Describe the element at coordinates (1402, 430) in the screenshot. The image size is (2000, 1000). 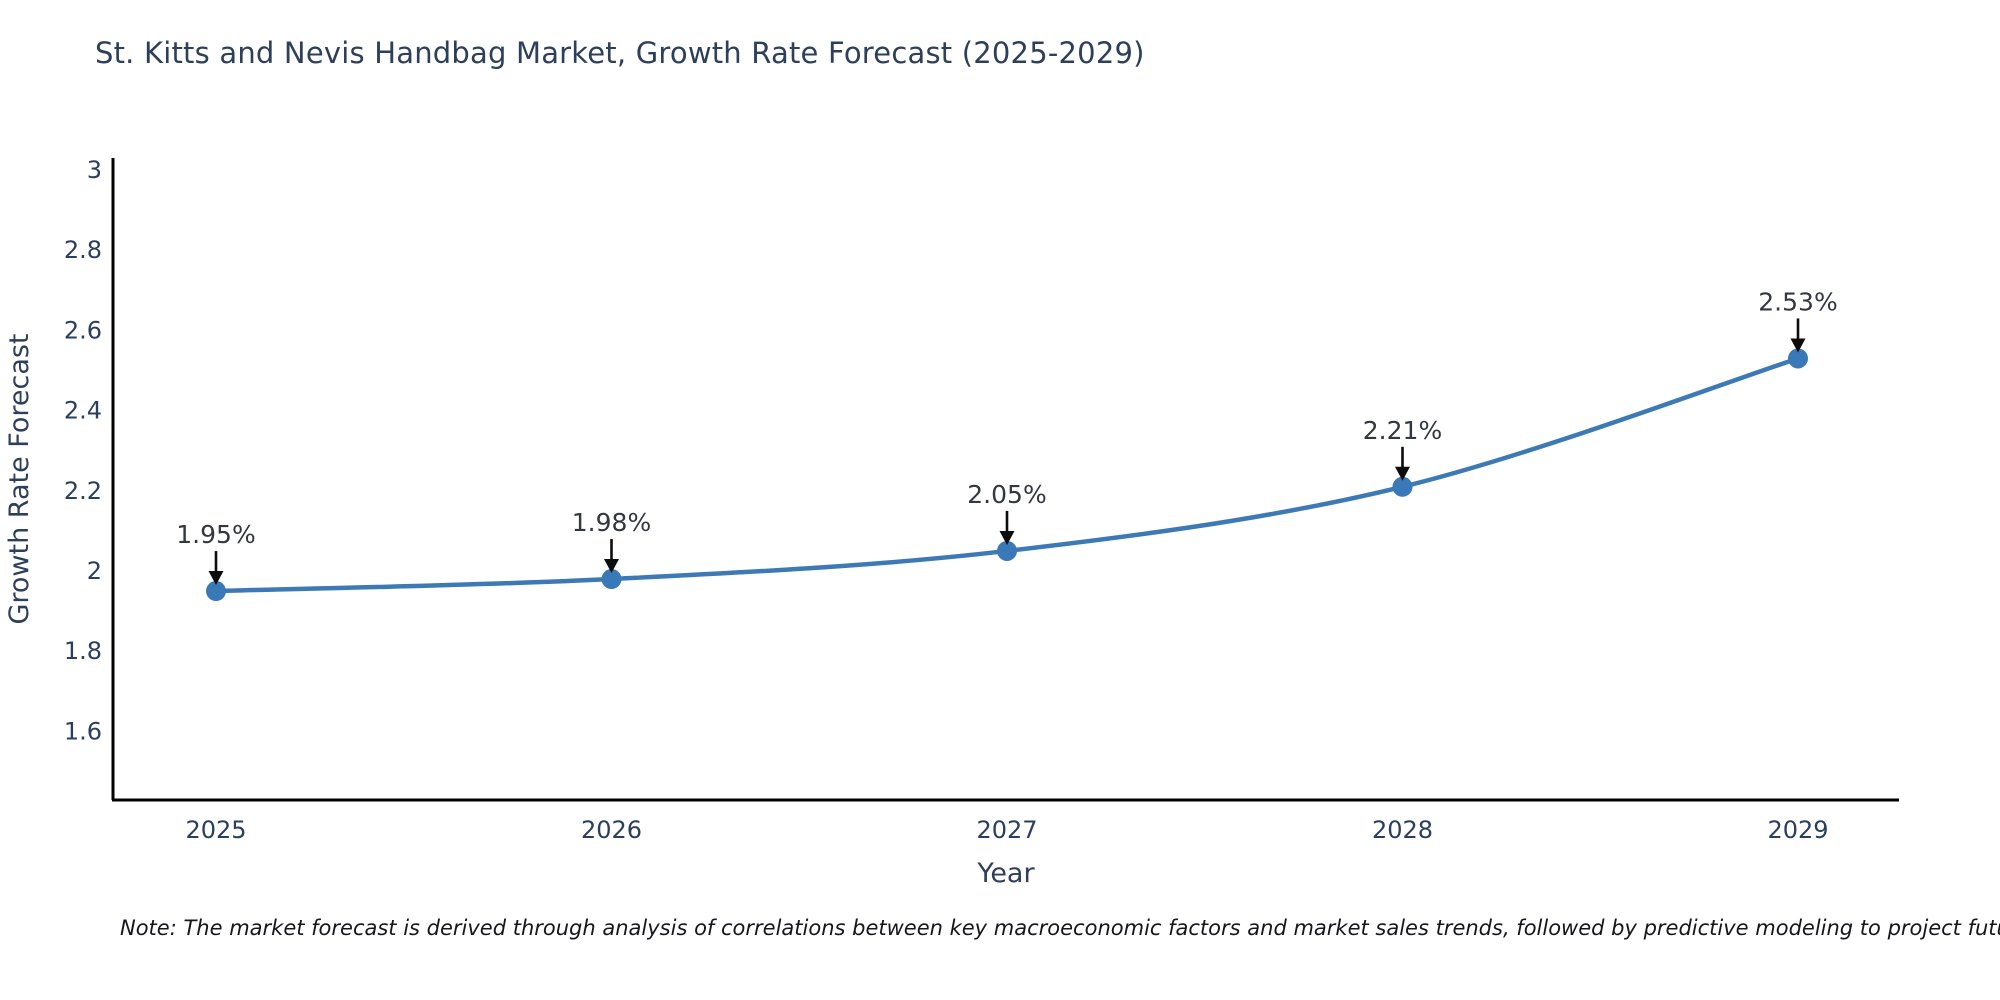
I see `data-point-annotation: 2.21%` at that location.